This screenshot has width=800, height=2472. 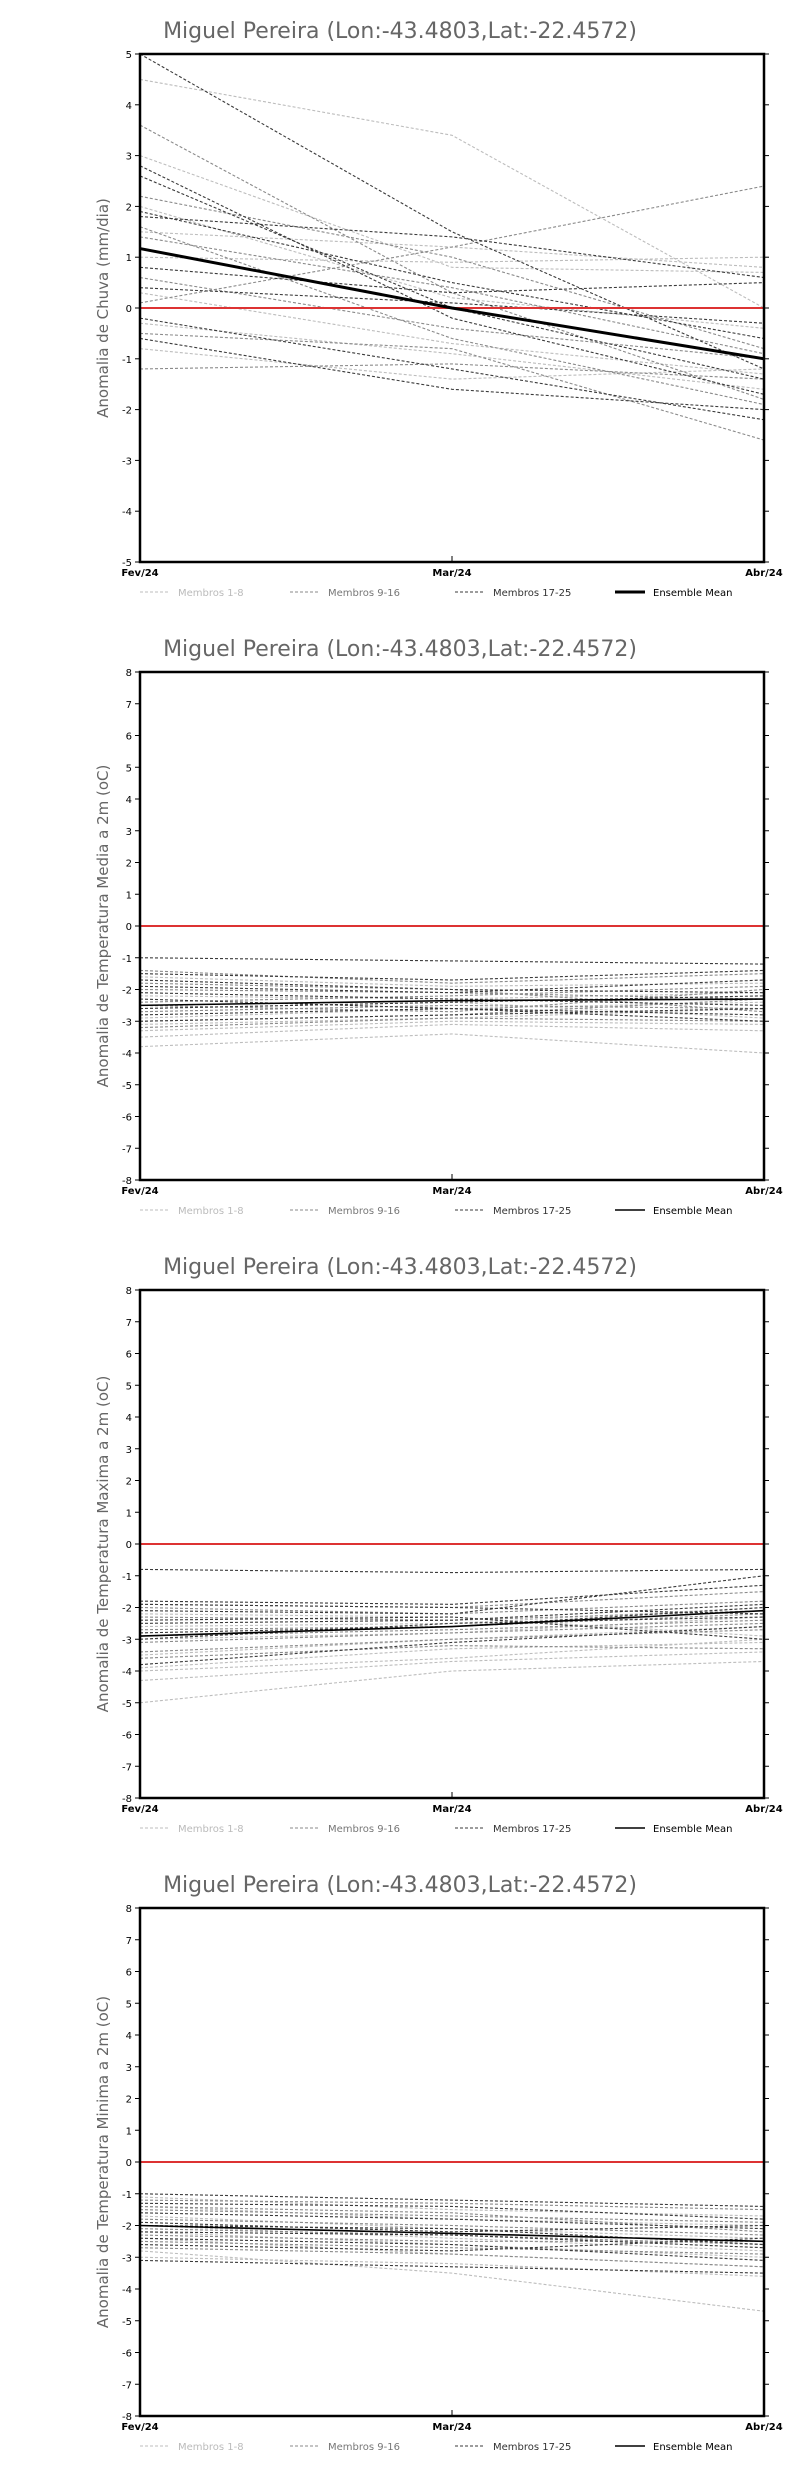 I want to click on y-tick-label: 7, so click(x=129, y=1941).